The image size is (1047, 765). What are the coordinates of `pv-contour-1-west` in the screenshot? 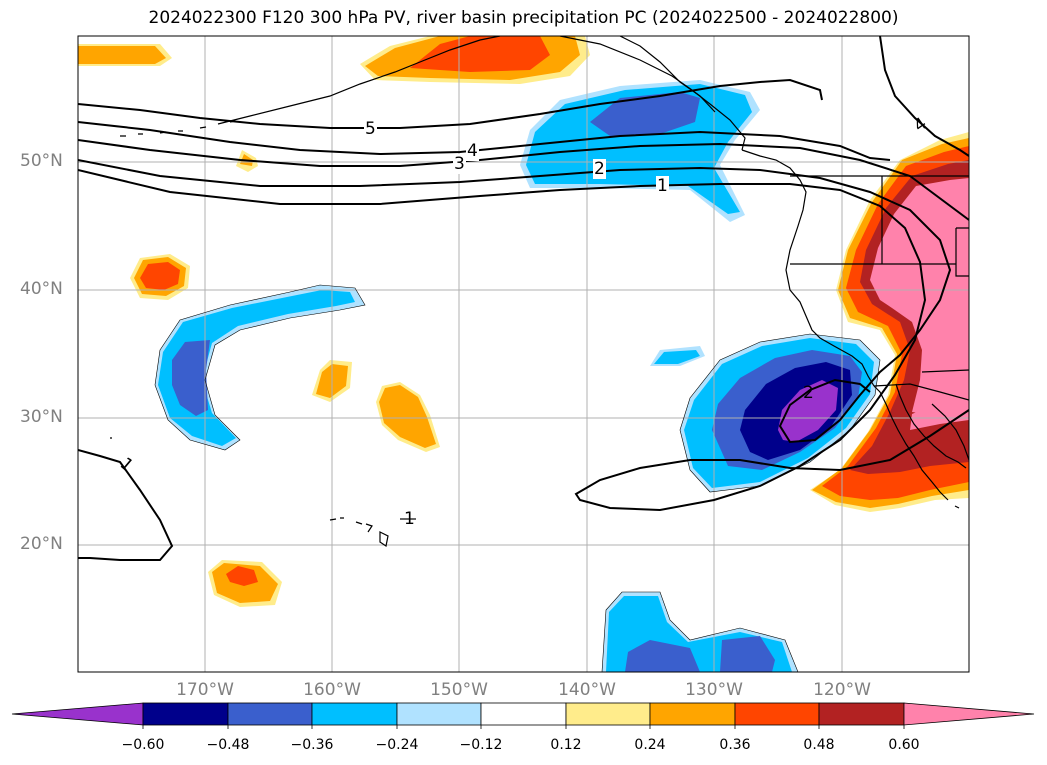 It's located at (126, 505).